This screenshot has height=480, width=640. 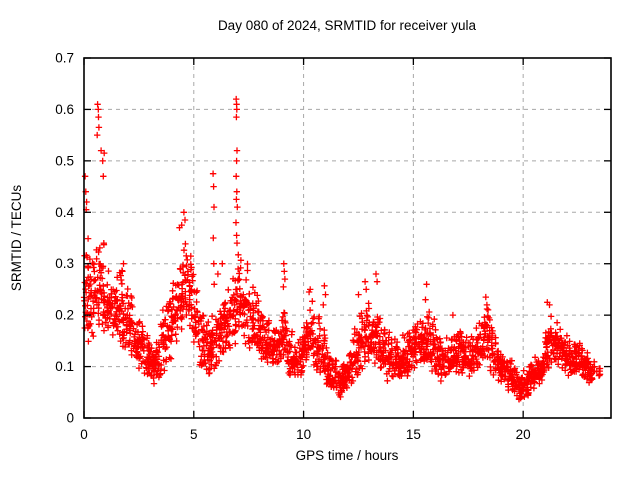 What do you see at coordinates (347, 455) in the screenshot?
I see `x-axis-label: GPS time / hours` at bounding box center [347, 455].